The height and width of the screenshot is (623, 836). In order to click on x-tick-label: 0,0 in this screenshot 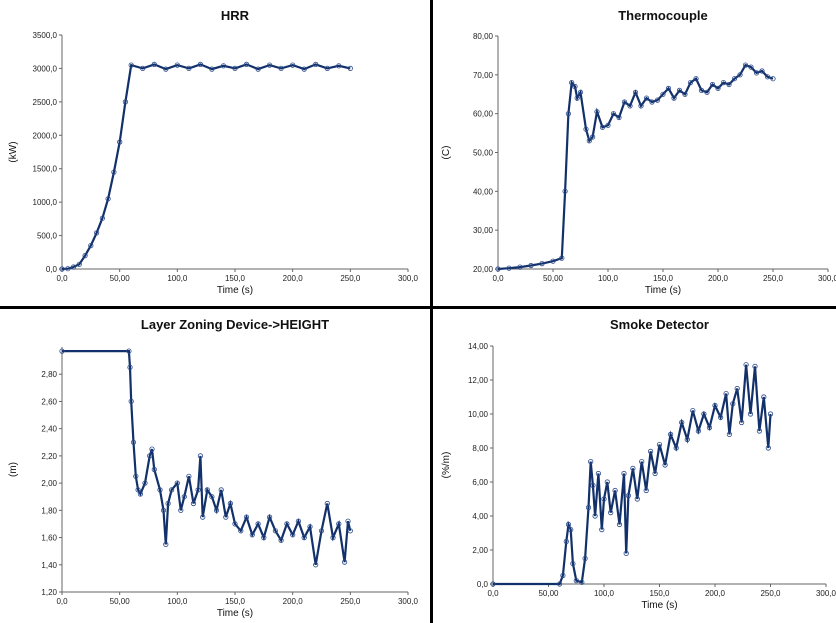, I will do `click(498, 278)`.